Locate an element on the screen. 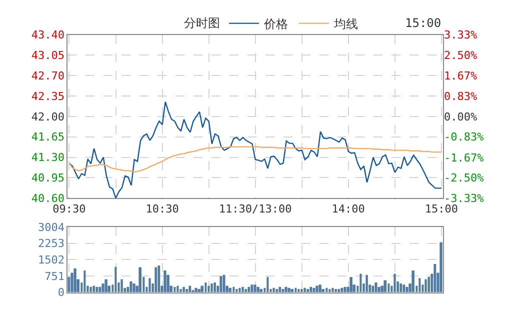 This screenshot has height=330, width=505. y2-tick-label: -1.67% is located at coordinates (464, 157).